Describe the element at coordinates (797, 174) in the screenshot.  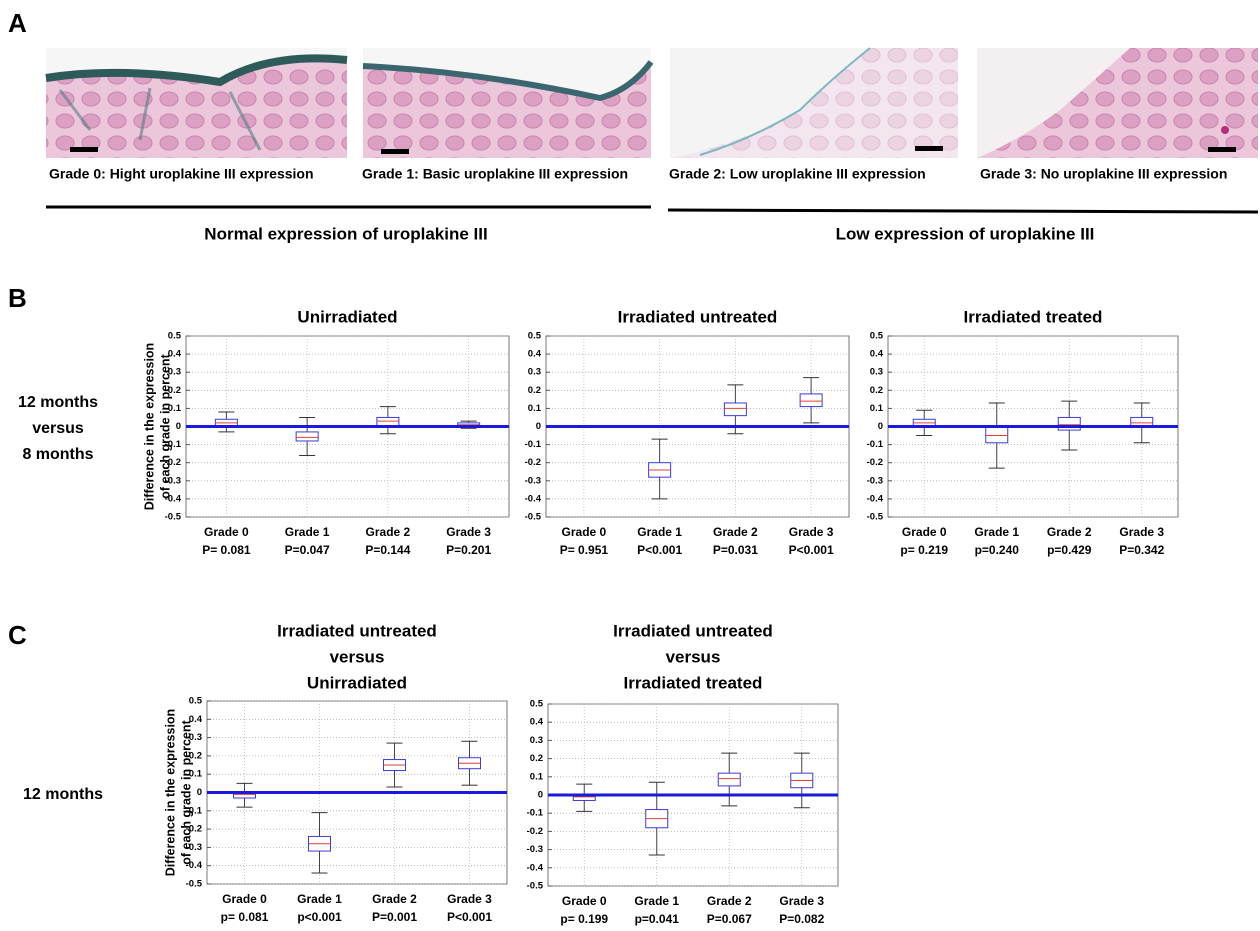
I see `image-caption: Grade 2: Low uroplakine III expression` at that location.